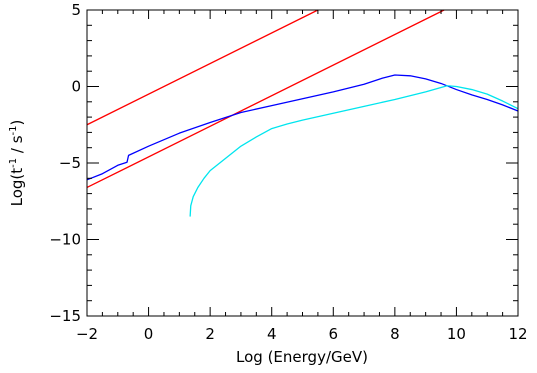  I want to click on y-tick-label: −15, so click(65, 316).